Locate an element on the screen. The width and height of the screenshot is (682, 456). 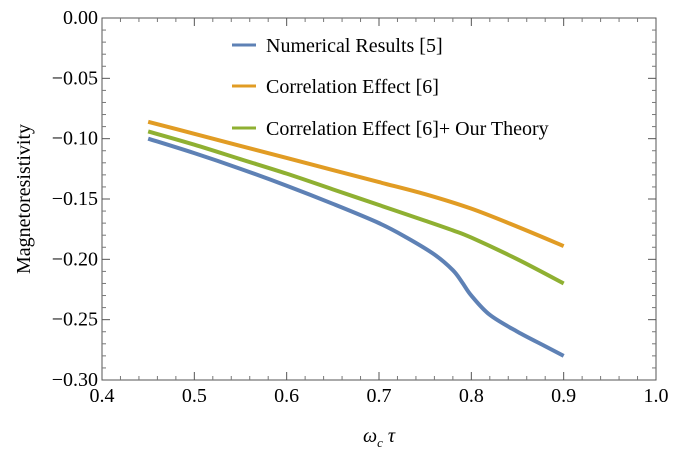
legend-label: Numerical Results [5] is located at coordinates (354, 46).